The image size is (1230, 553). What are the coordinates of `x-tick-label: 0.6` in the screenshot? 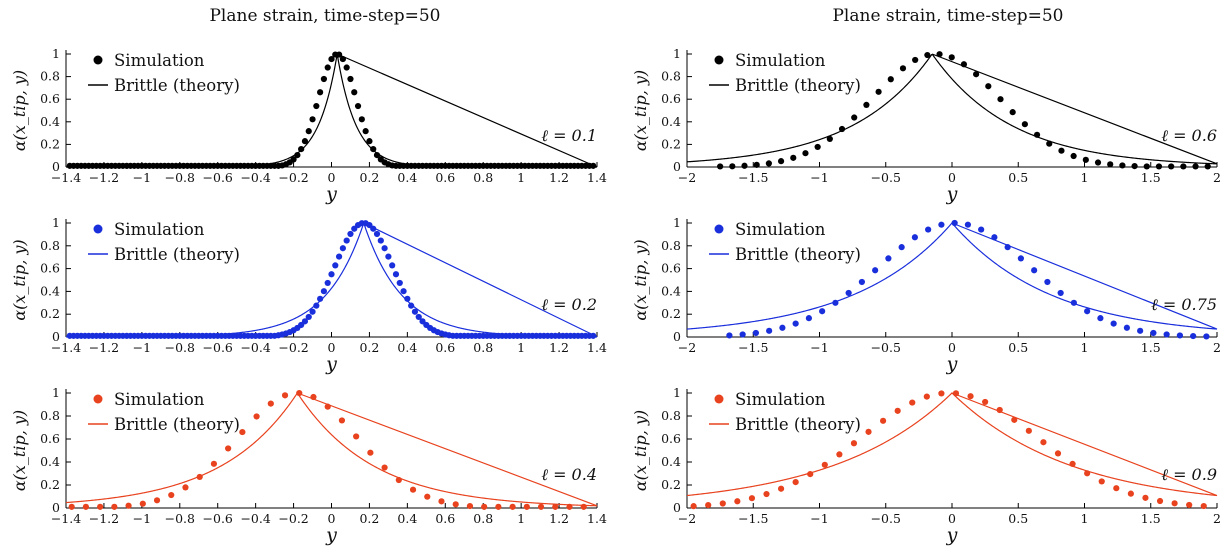 It's located at (445, 518).